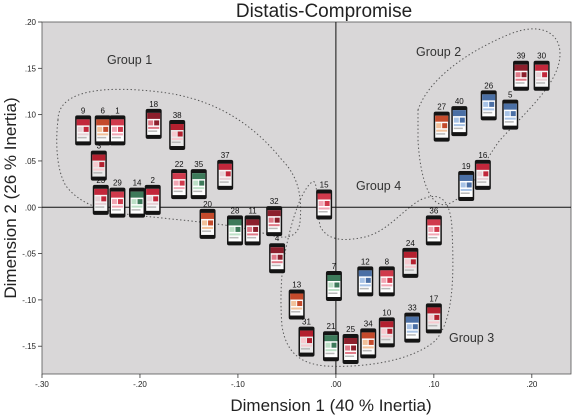 Image resolution: width=573 pixels, height=416 pixels. I want to click on point-label: 25, so click(350, 329).